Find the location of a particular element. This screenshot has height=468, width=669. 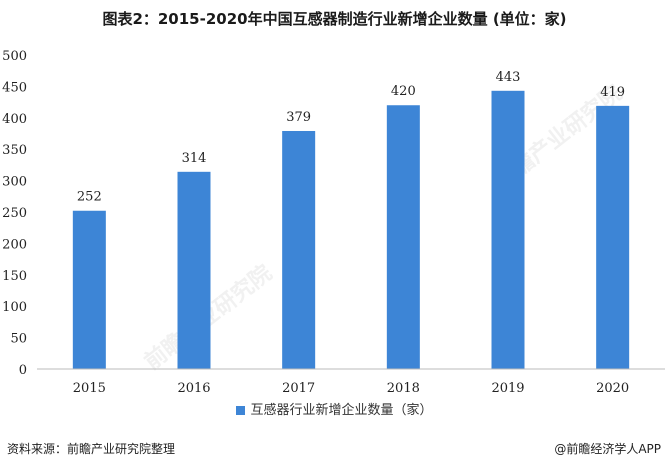

source-note: 资料来源：前瞻产业研究院整理 is located at coordinates (91, 449).